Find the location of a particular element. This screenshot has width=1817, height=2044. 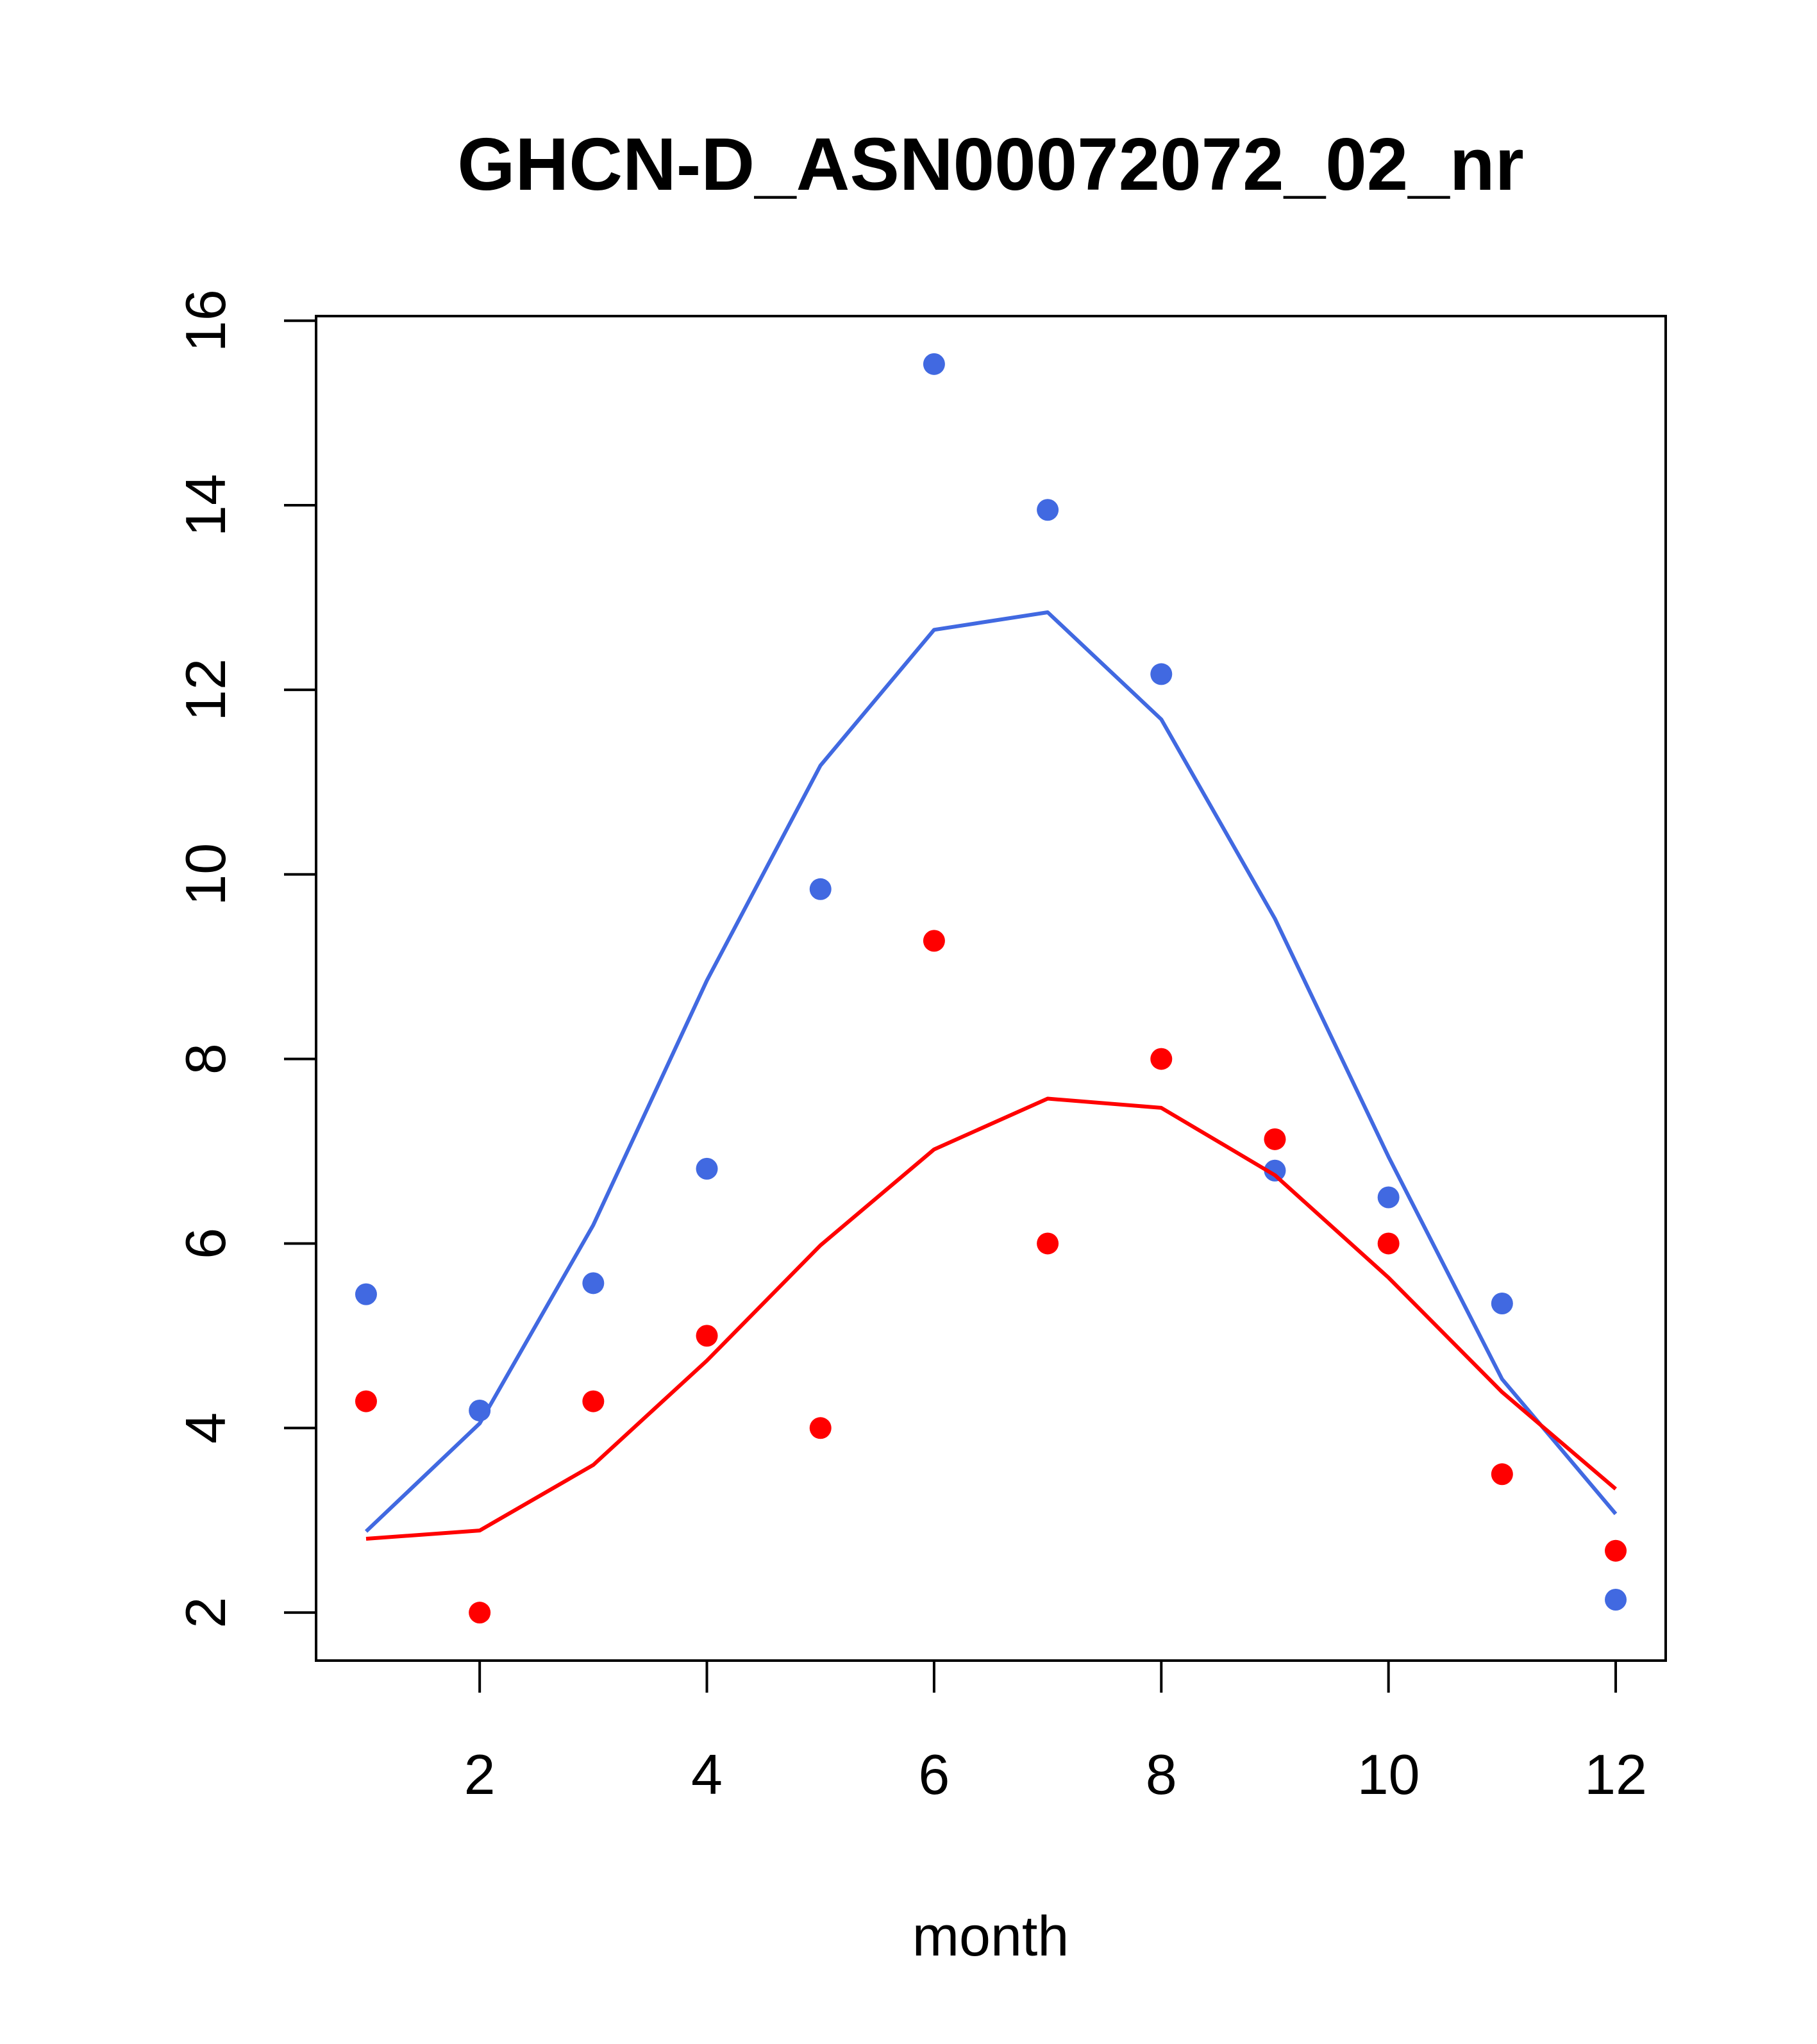

x-axis: 2 4 6 8 10 12 is located at coordinates (1055, 1732).